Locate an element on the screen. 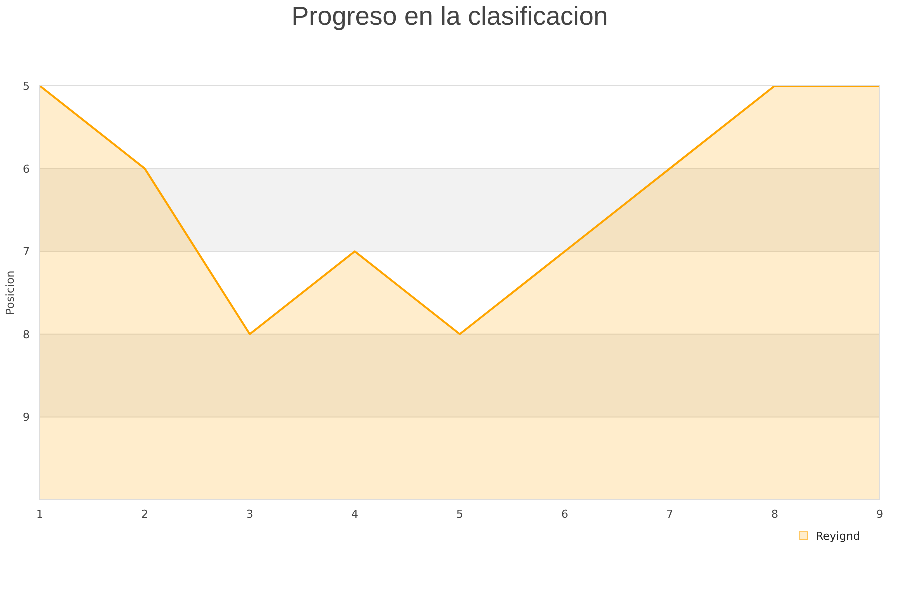 The height and width of the screenshot is (600, 900). x-tick-label: 8 is located at coordinates (775, 514).